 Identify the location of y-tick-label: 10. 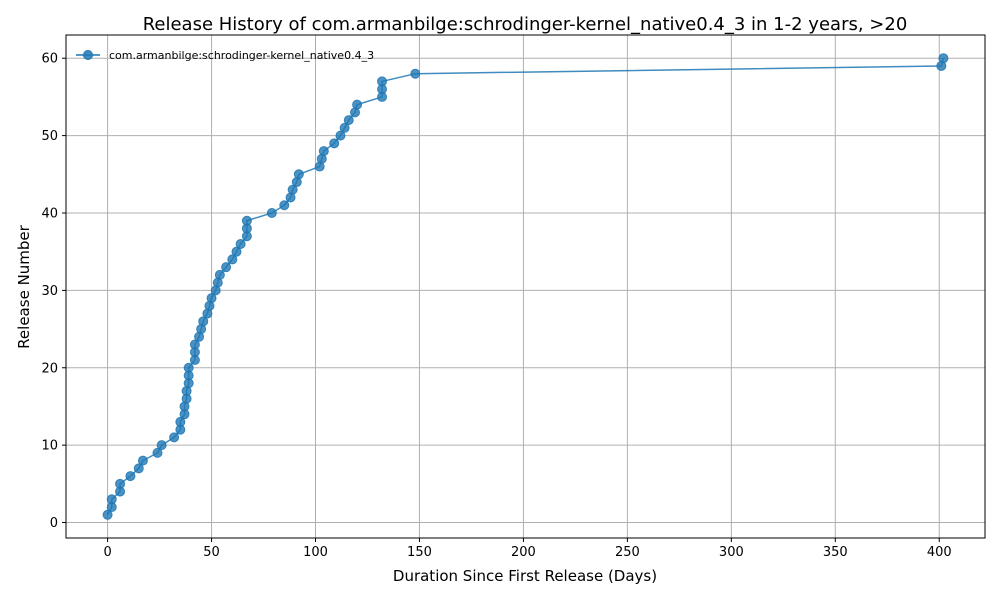
(49, 446).